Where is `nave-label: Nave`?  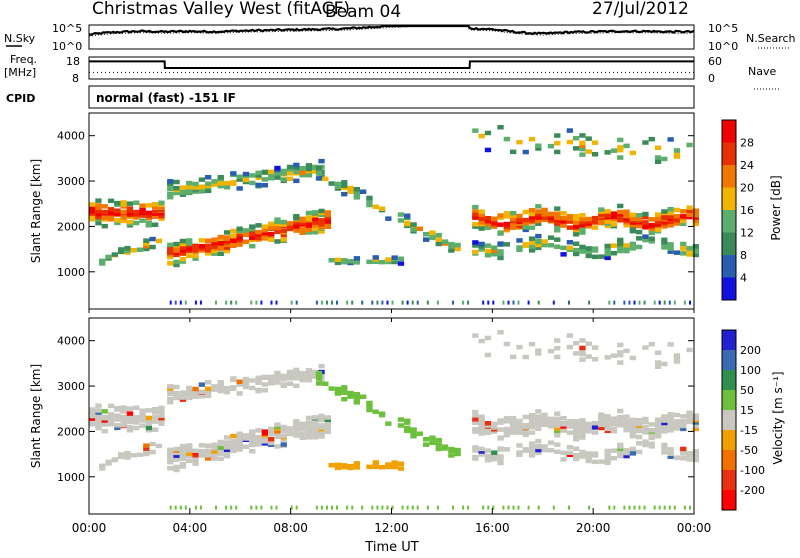 nave-label: Nave is located at coordinates (762, 71).